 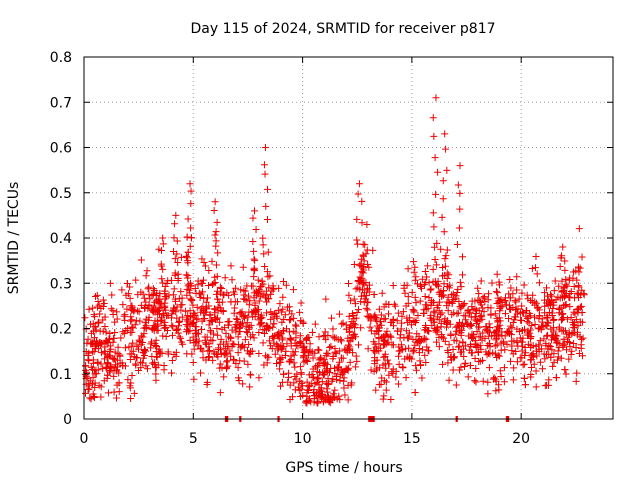 I want to click on y-tick-label: 0.2, so click(x=61, y=330).